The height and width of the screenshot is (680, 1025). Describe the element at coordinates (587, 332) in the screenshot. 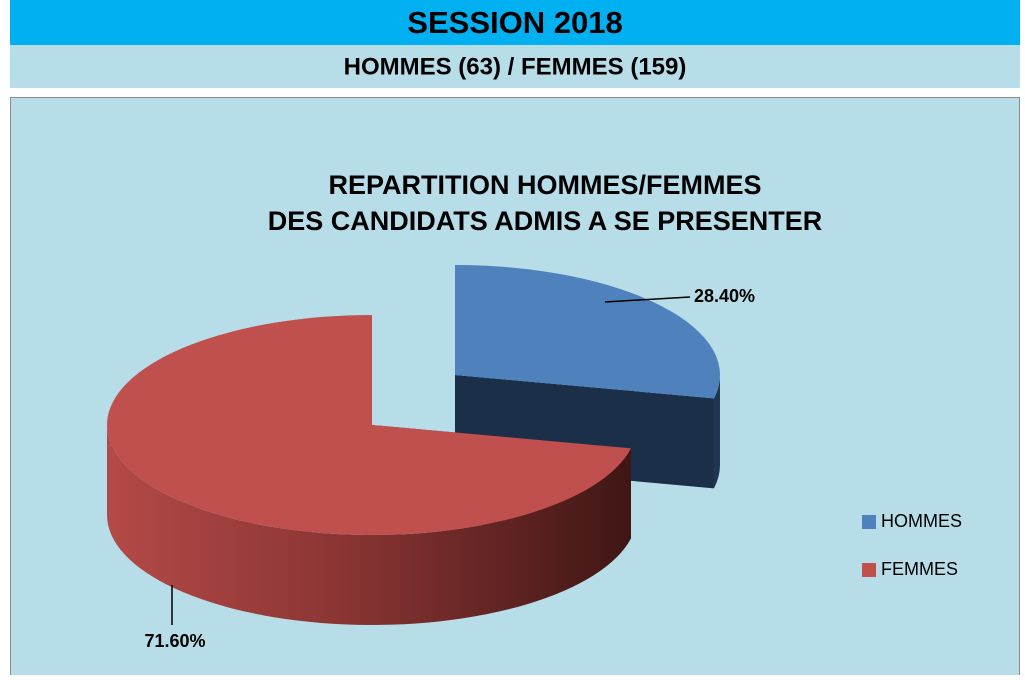

I see `slice` at that location.